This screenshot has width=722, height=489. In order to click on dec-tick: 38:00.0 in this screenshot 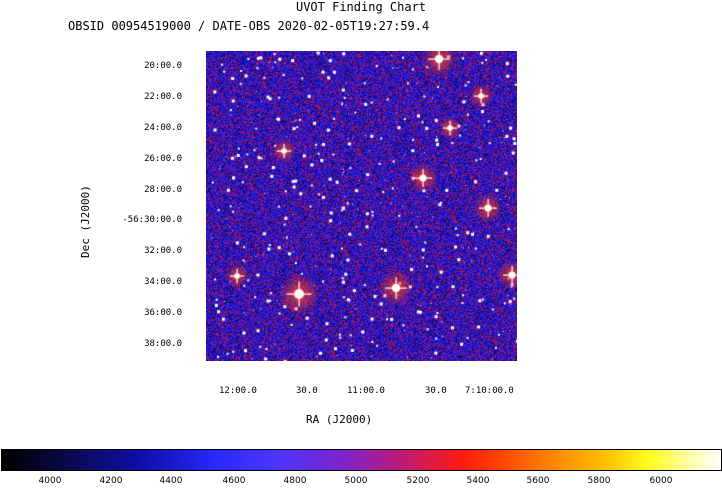, I will do `click(163, 344)`.